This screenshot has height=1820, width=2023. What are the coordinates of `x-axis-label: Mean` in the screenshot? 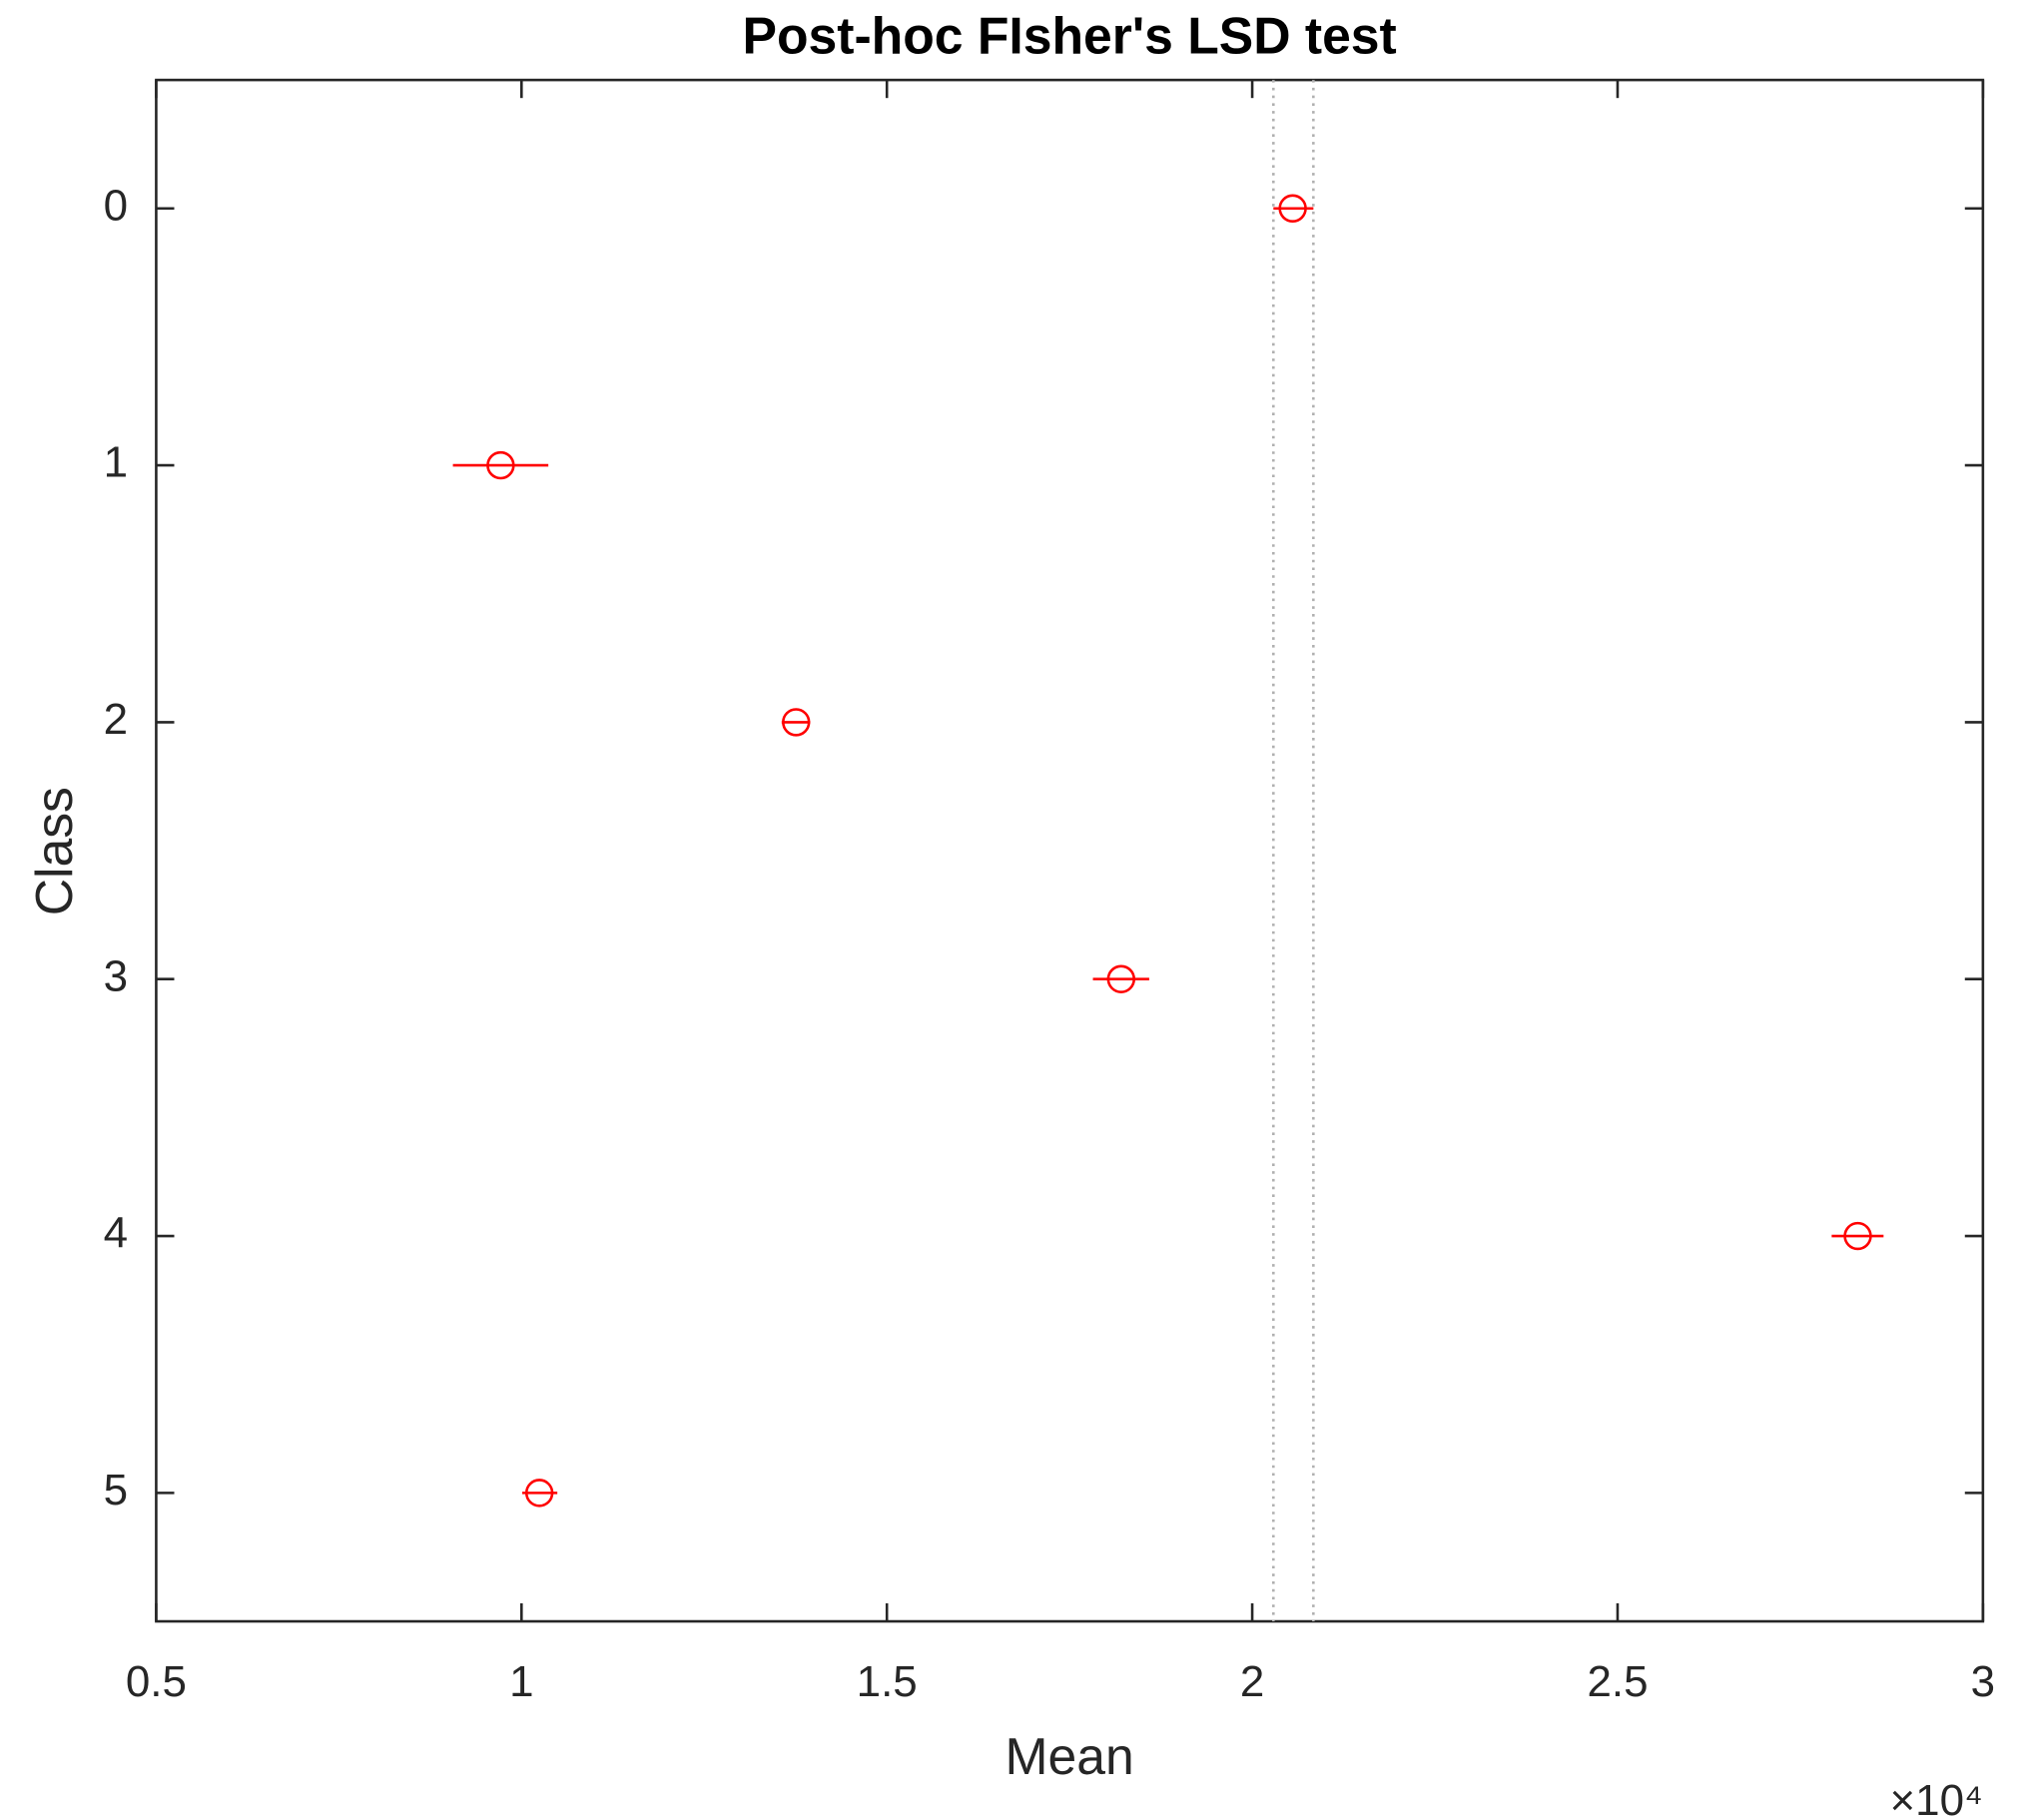 It's located at (1070, 1756).